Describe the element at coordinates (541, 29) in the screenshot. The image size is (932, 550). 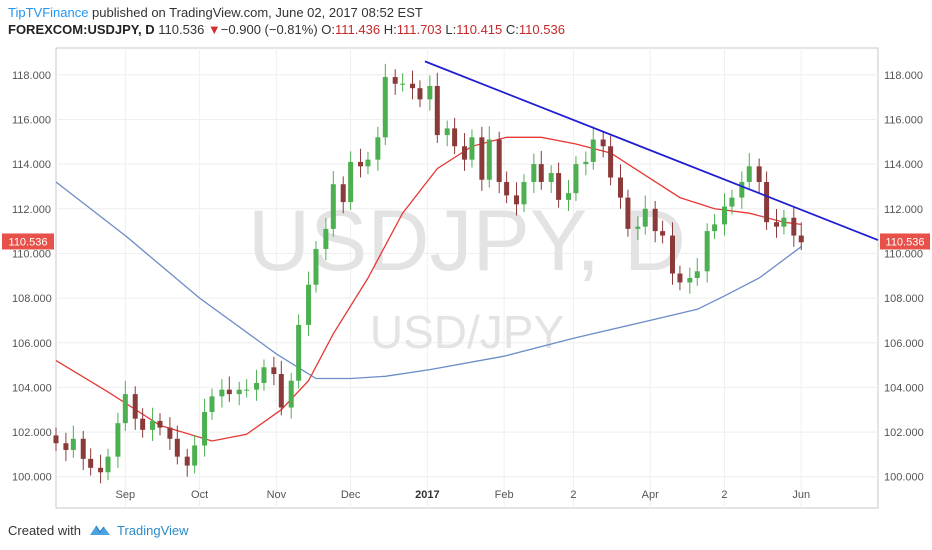
I see `close-value: 110.536` at that location.